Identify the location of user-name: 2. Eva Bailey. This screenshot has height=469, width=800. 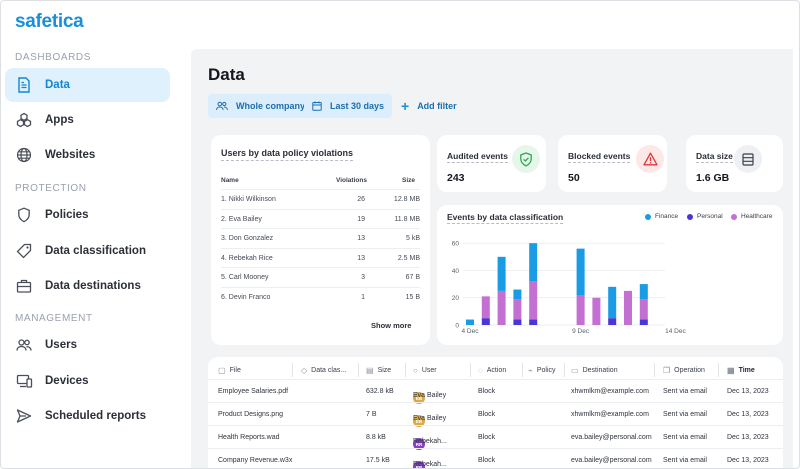
(241, 219).